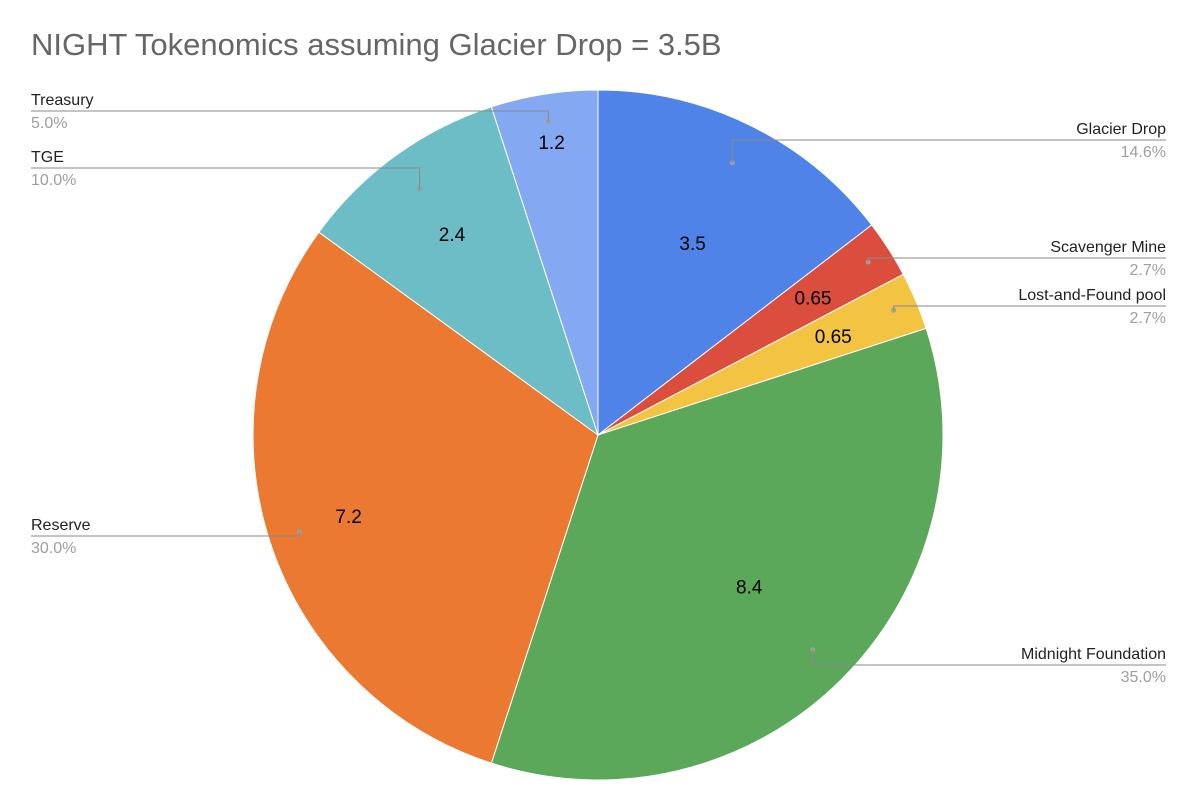 This screenshot has width=1200, height=808. I want to click on slice-value-label-treasury: 1.2, so click(551, 143).